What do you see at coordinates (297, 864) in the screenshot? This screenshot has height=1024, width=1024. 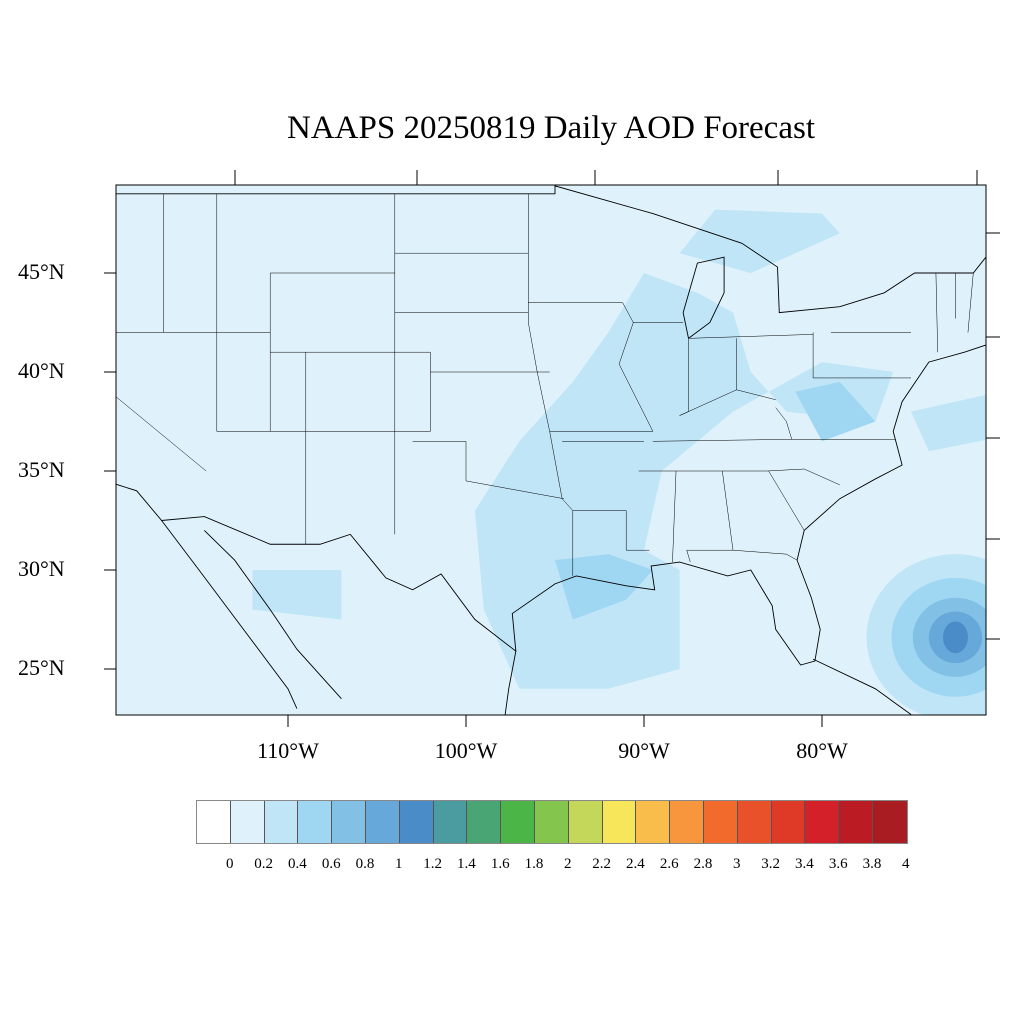 I see `colorbar-label: 0.4` at bounding box center [297, 864].